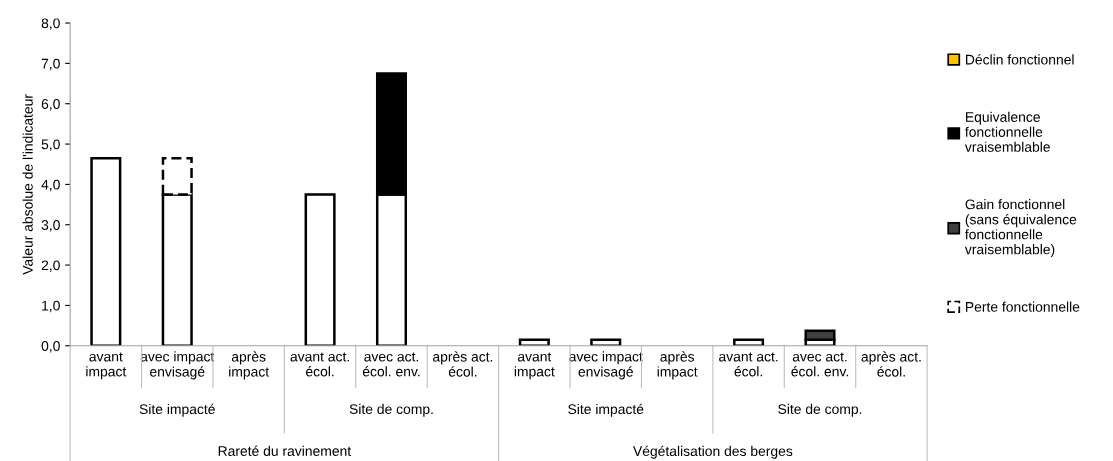 The height and width of the screenshot is (461, 1113). Describe the element at coordinates (50, 347) in the screenshot. I see `y-tick-label: 0,0` at that location.